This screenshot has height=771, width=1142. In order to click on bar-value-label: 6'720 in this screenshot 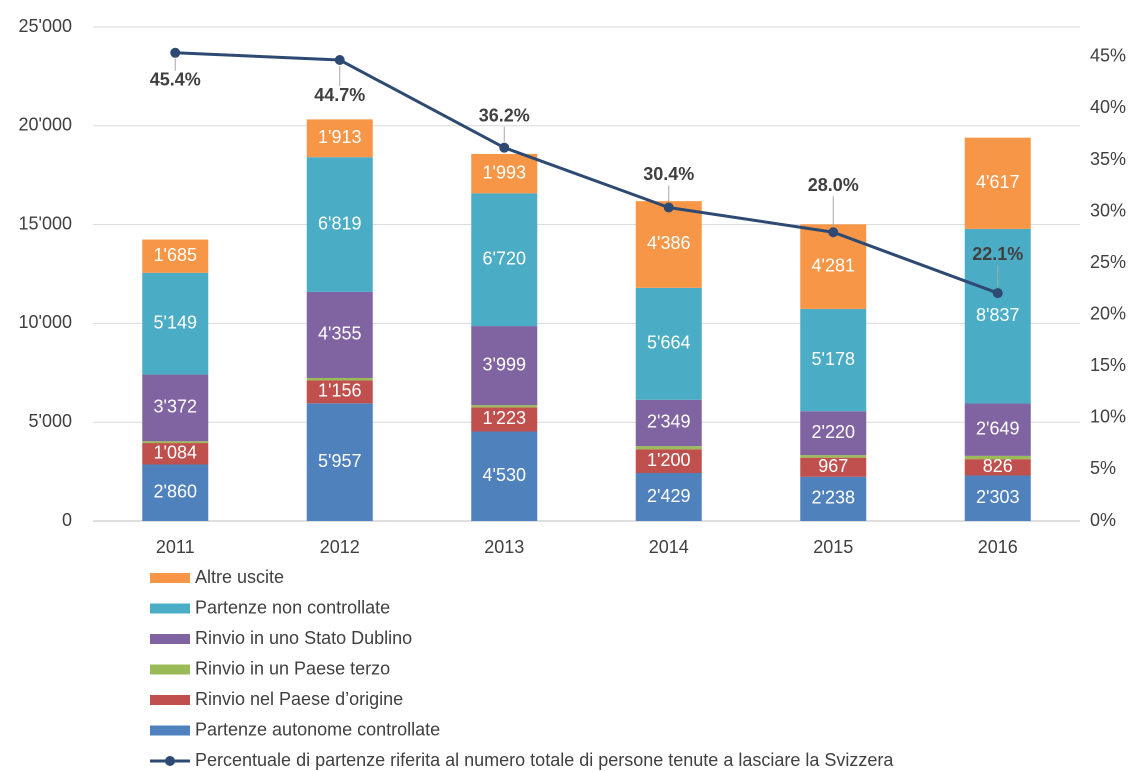, I will do `click(504, 258)`.